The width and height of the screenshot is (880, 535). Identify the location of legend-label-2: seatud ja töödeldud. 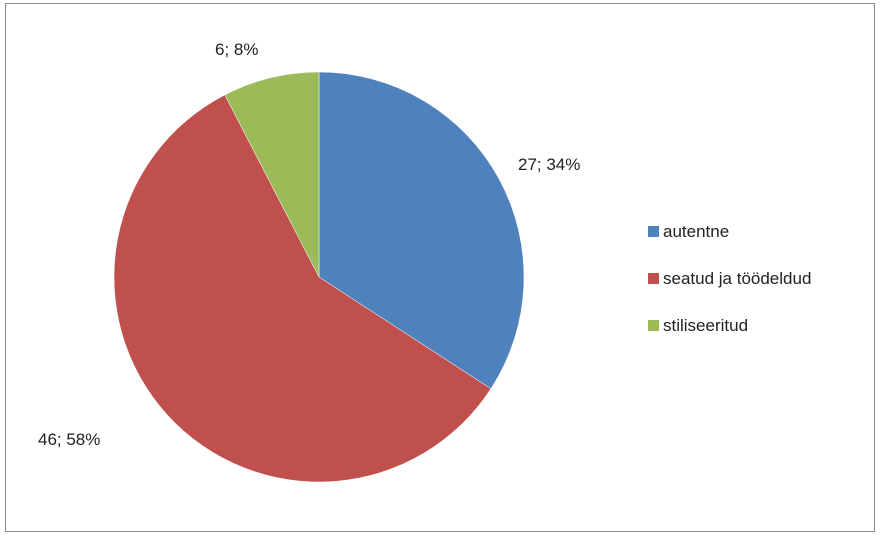
(737, 278).